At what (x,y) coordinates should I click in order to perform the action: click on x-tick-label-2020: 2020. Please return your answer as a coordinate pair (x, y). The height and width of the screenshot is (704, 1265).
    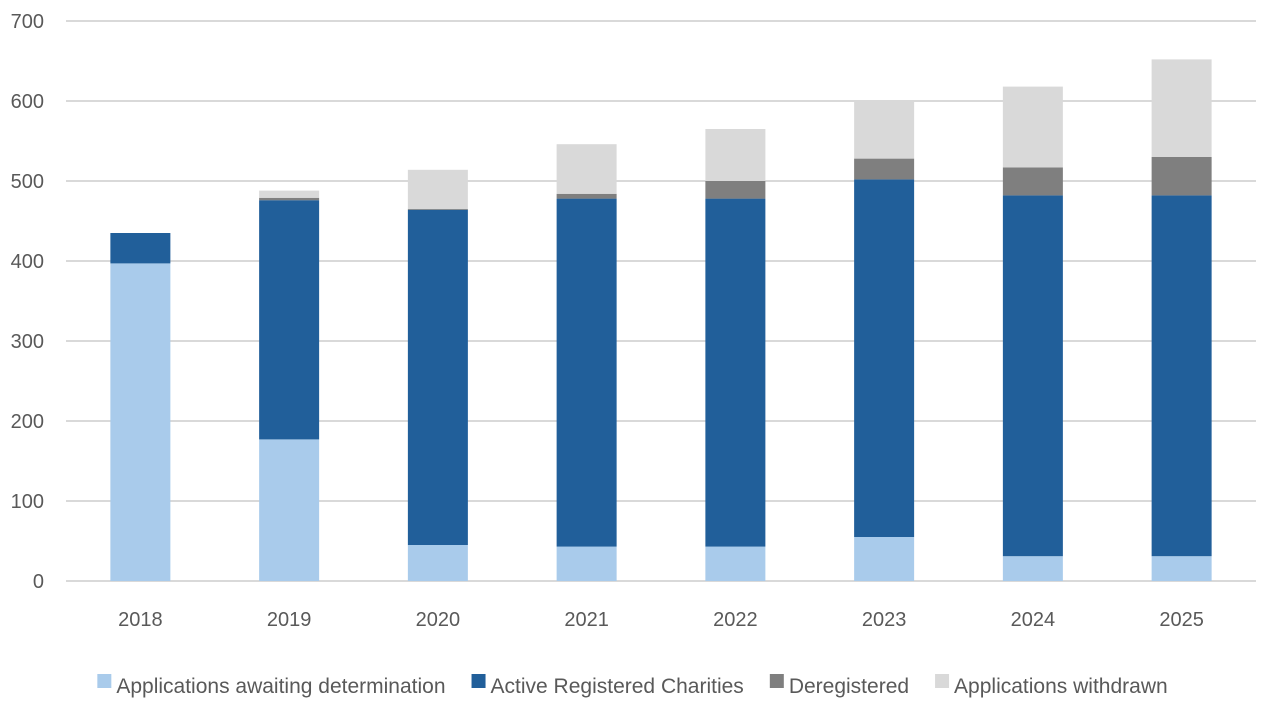
    Looking at the image, I should click on (438, 620).